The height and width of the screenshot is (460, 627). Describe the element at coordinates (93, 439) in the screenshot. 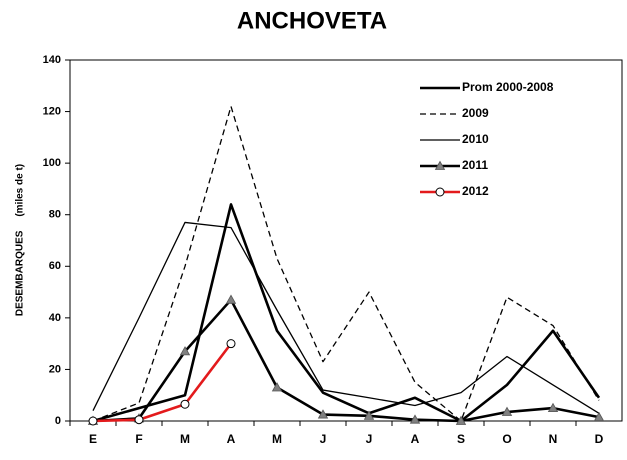

I see `x-tick-label: E` at that location.